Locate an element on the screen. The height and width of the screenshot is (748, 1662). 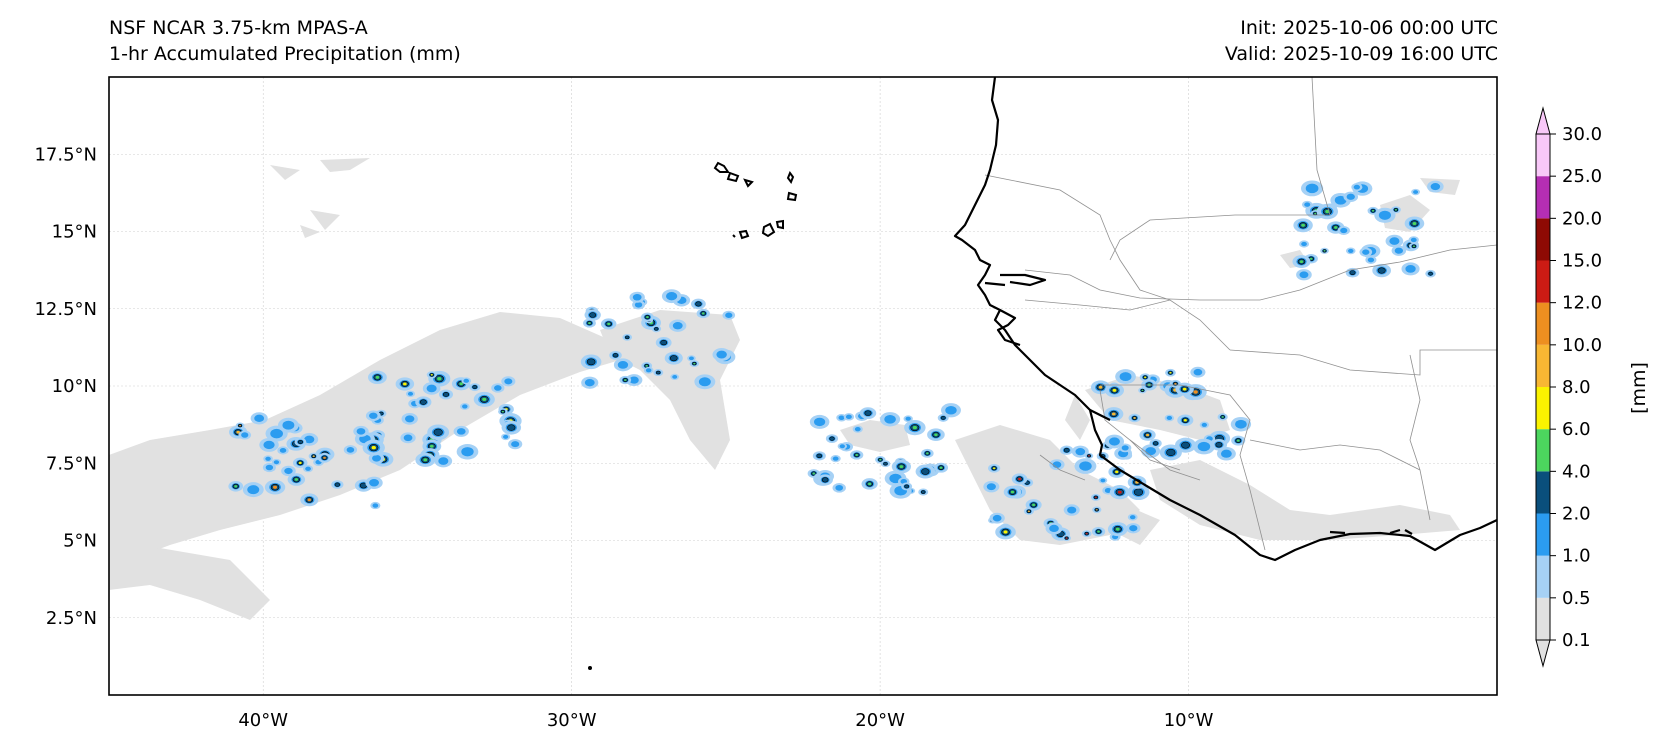
colorbar-tick-label: 12.0 is located at coordinates (1582, 303).